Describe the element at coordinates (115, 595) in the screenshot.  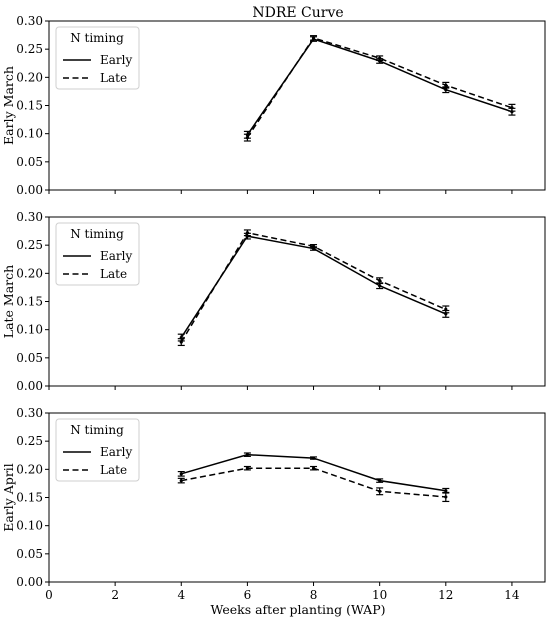
I see `x-tick-label: 2` at that location.